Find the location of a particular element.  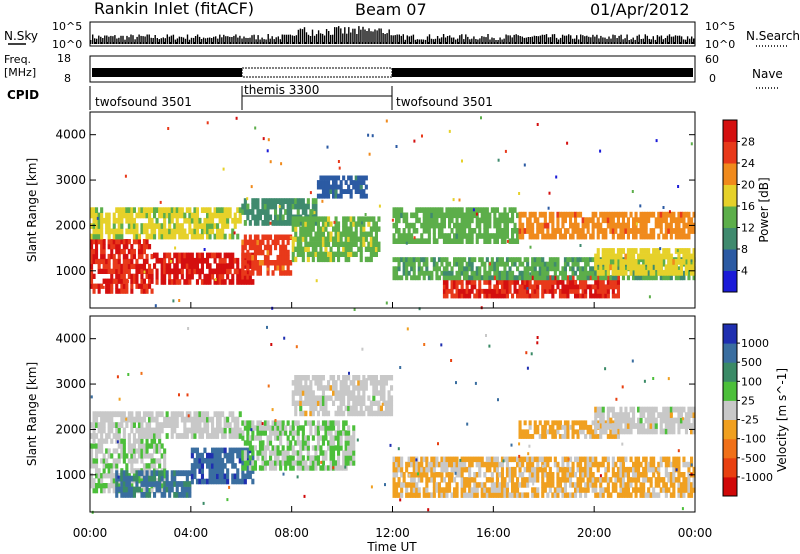

cpid-segment-1: twofsound 3501 is located at coordinates (143, 102).